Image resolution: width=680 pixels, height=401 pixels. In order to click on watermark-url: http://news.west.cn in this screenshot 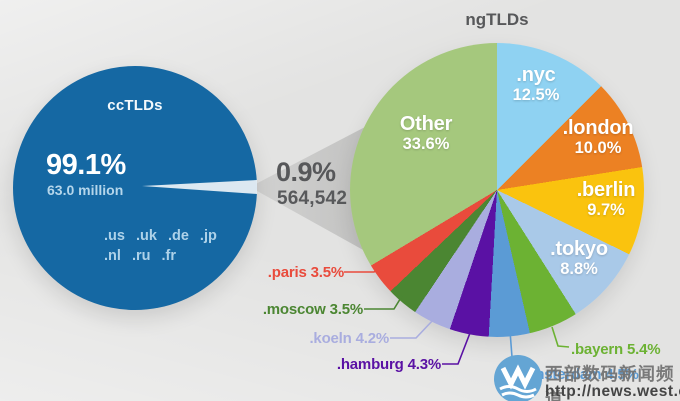, I will do `click(612, 391)`.